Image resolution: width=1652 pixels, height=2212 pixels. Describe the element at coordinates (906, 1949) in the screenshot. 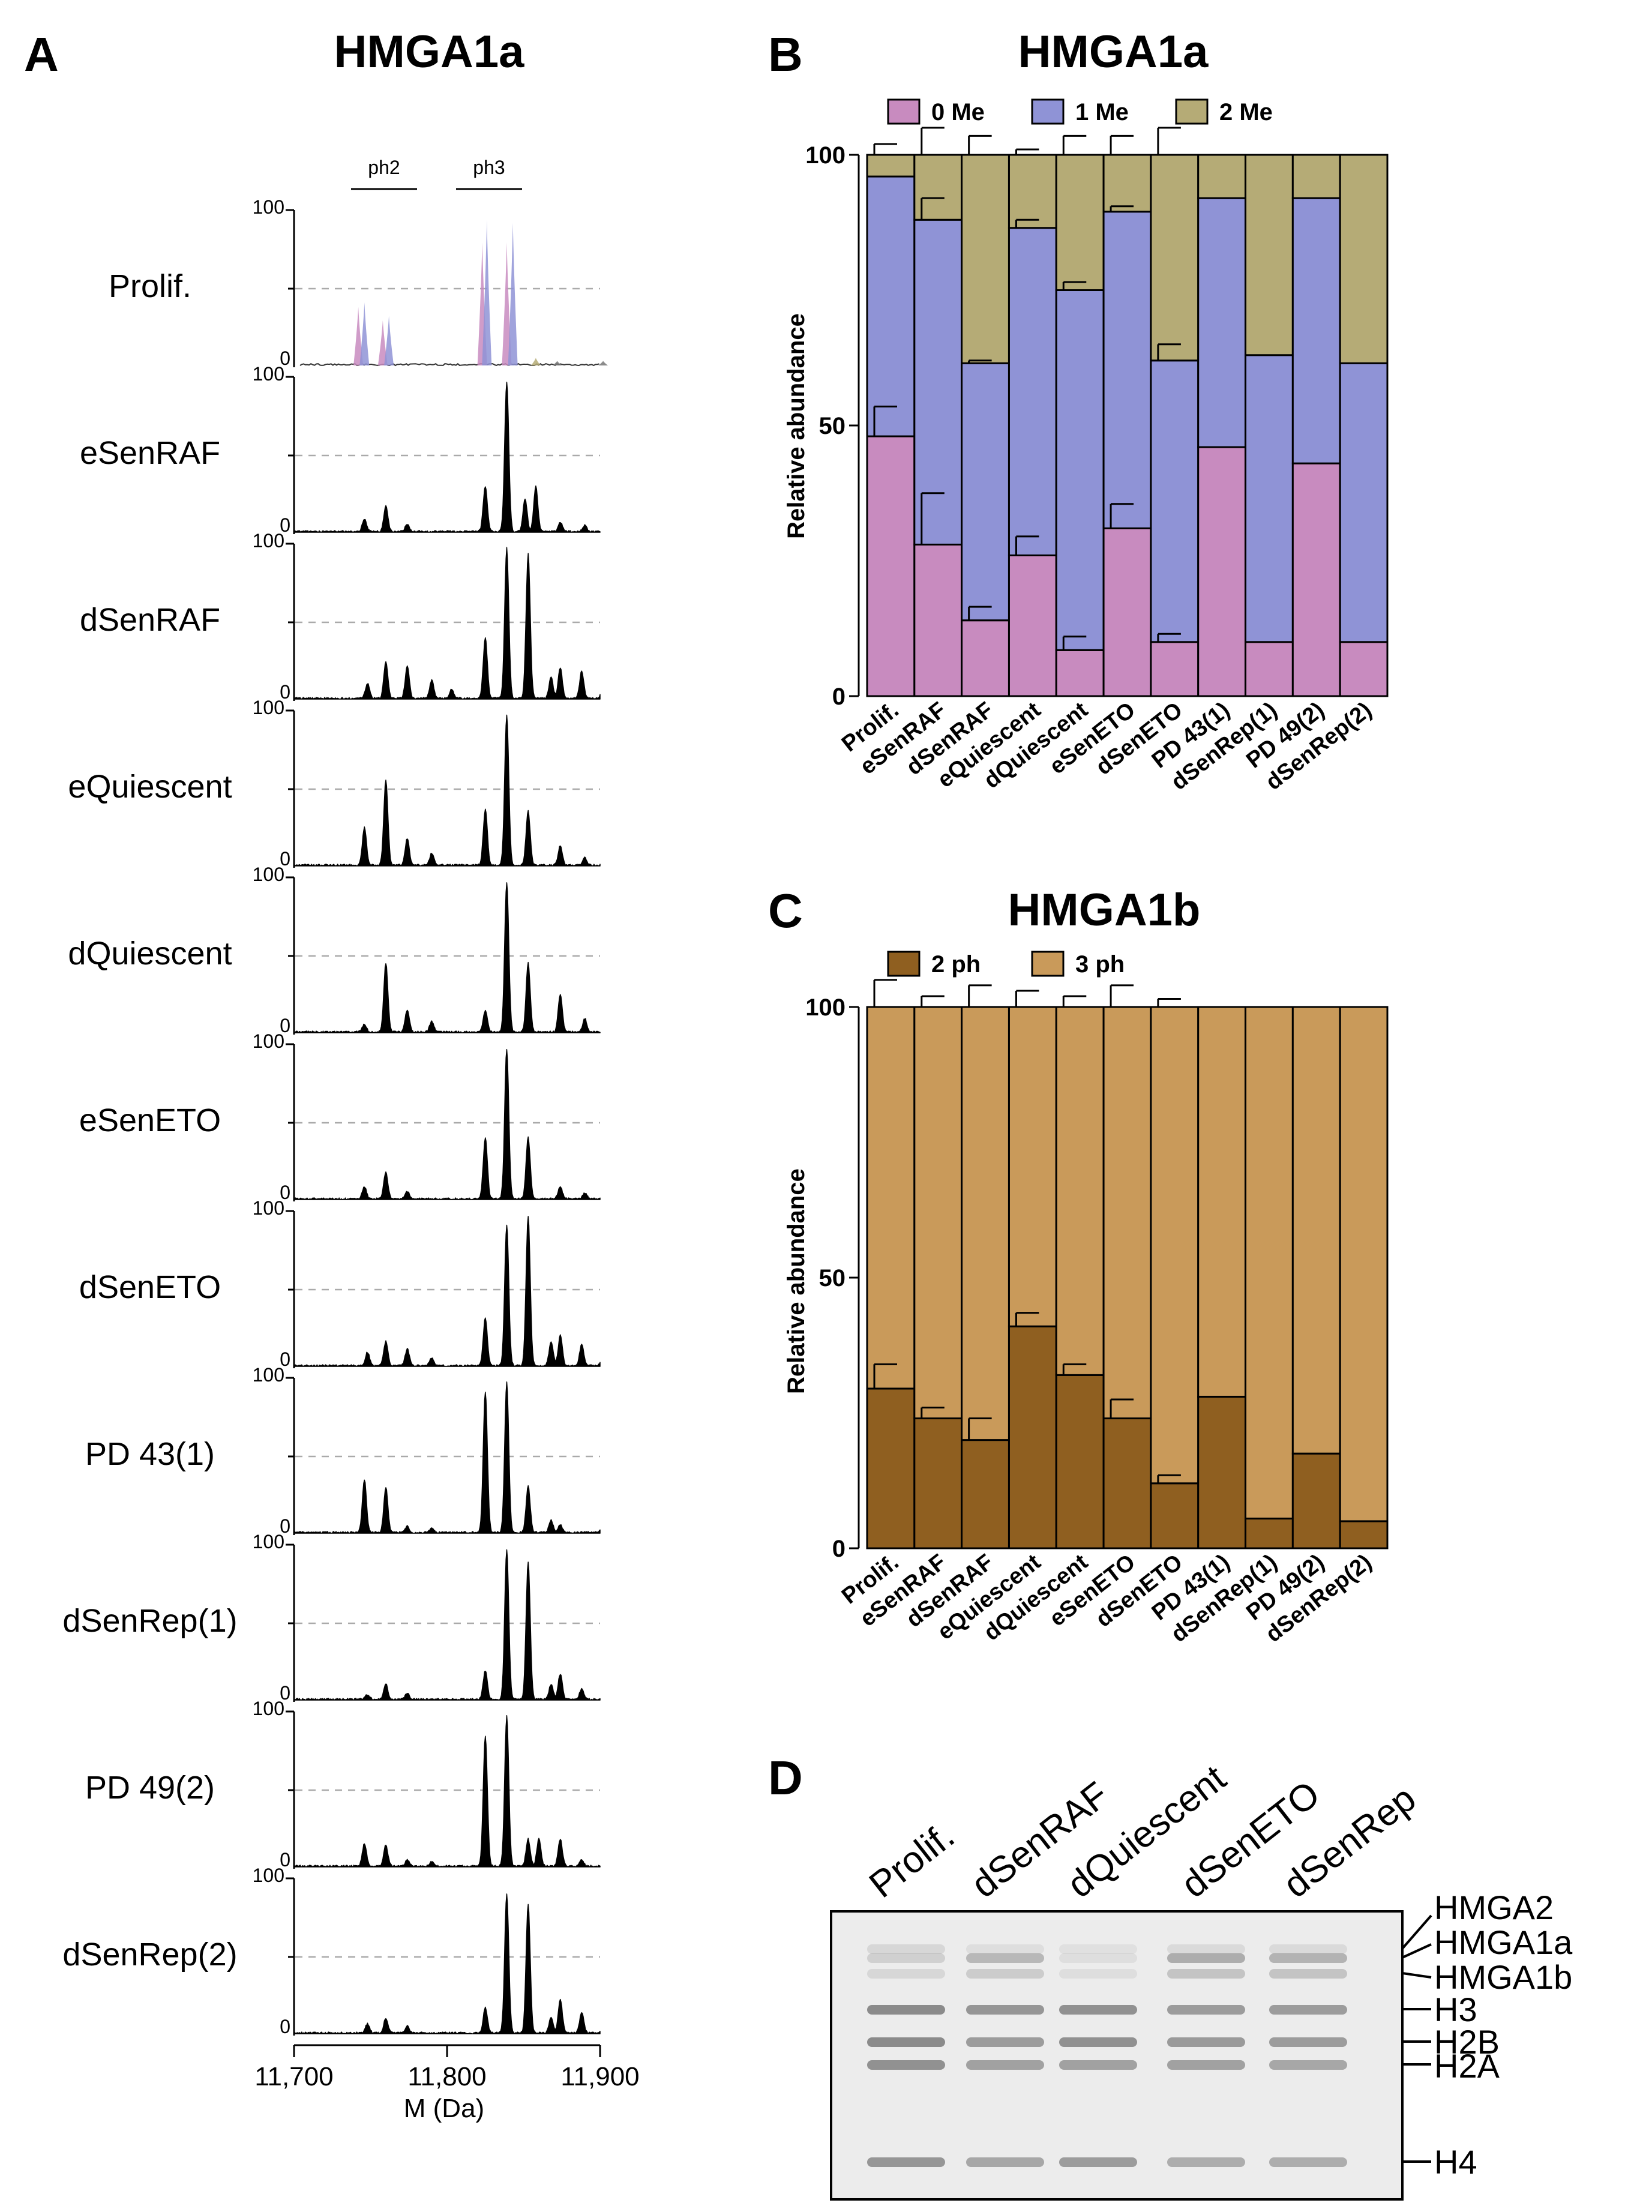

I see `gel-band-prolif-hmga2` at that location.